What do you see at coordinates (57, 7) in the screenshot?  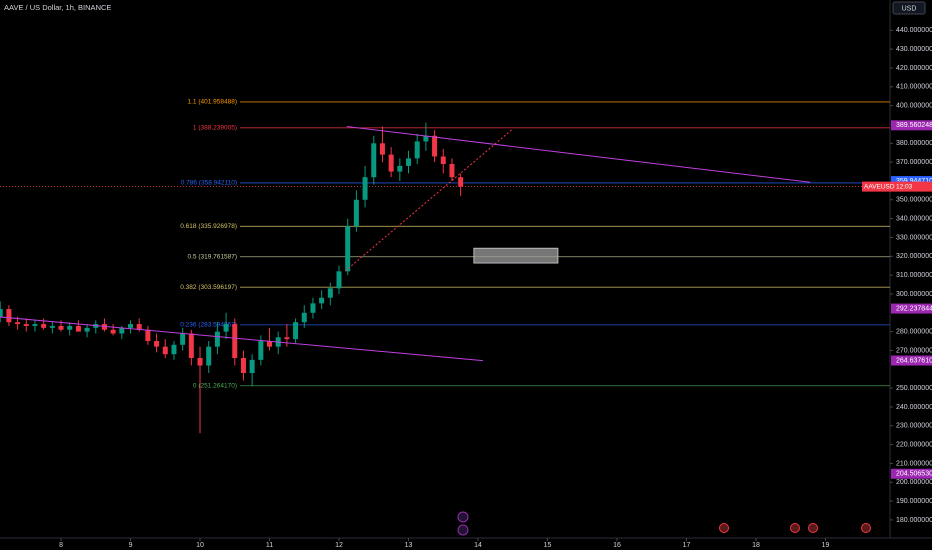 I see `chart-title: AAVE / US Dollar, 1h, BINANCE` at bounding box center [57, 7].